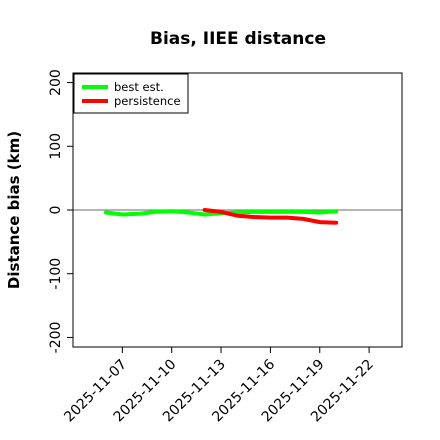  Describe the element at coordinates (56, 274) in the screenshot. I see `y-tick-label: -100` at that location.